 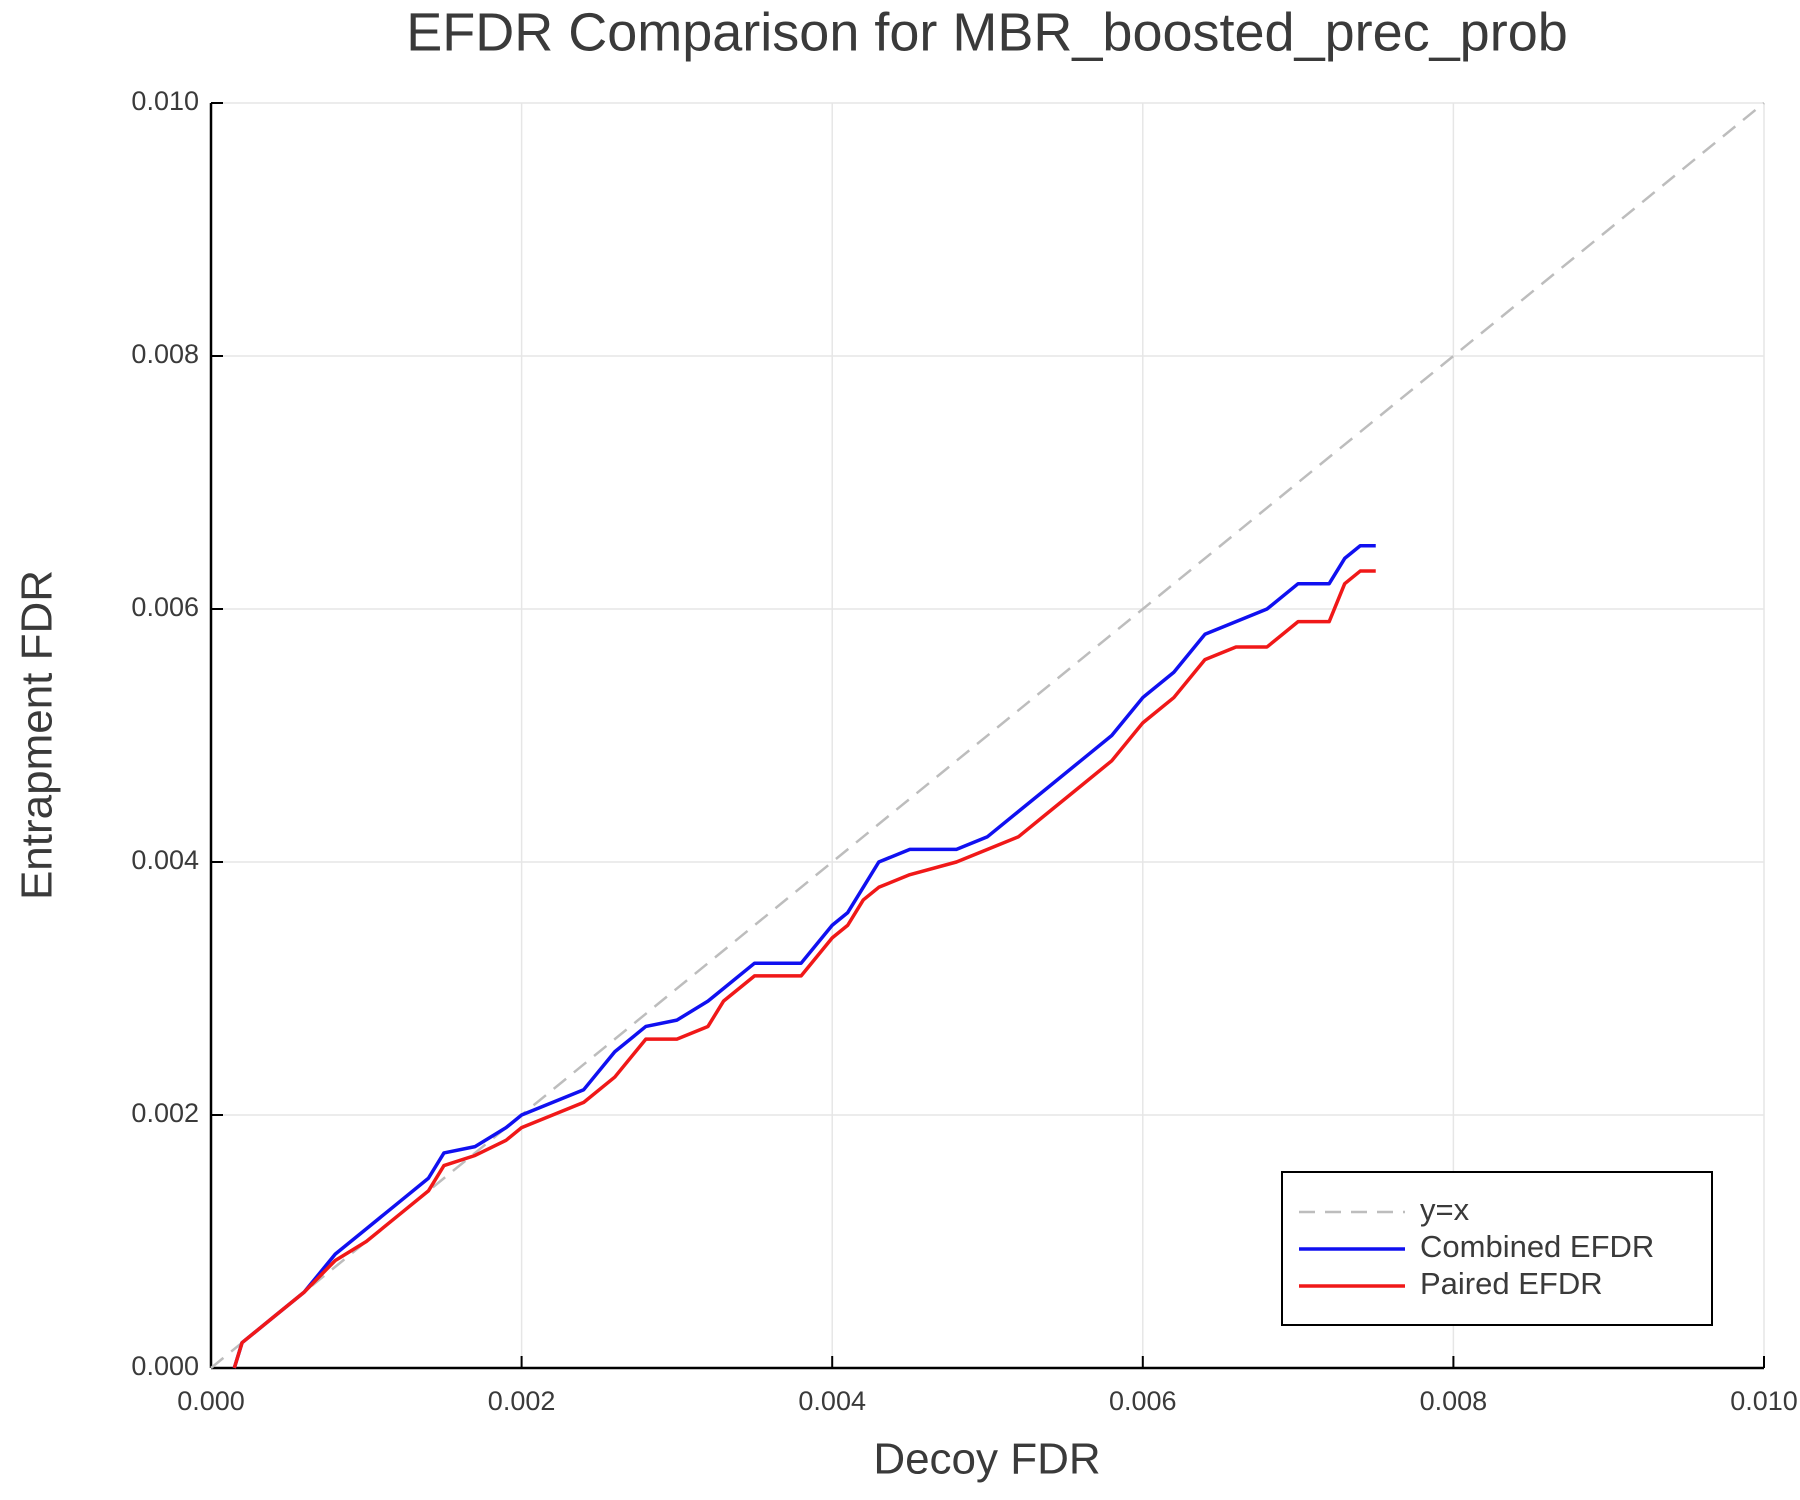 I want to click on y-axis-label: Entrapment FDR, so click(x=37, y=735).